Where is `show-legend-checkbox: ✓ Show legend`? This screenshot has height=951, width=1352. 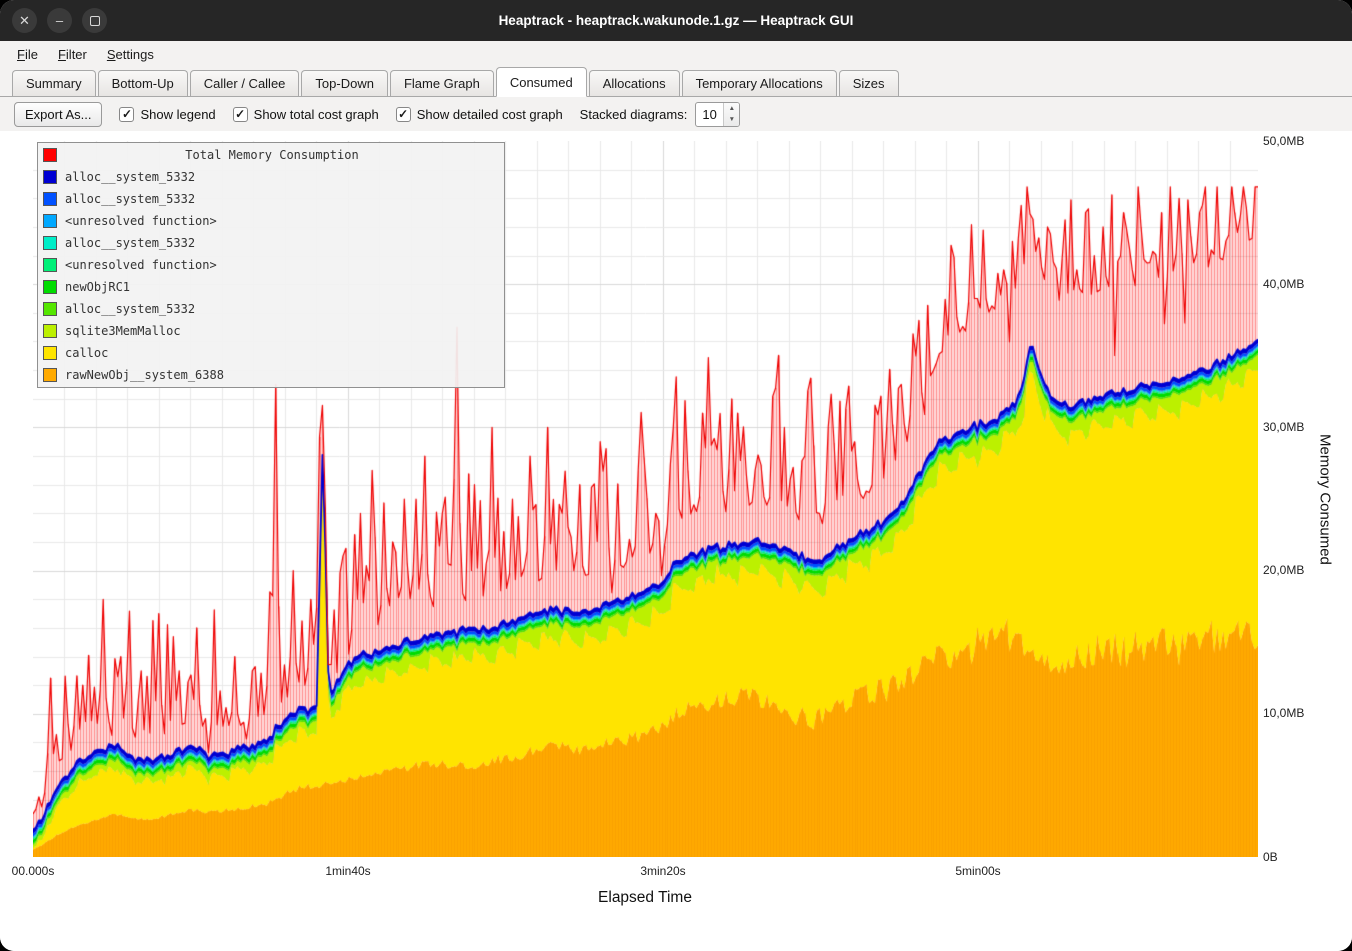 show-legend-checkbox: ✓ Show legend is located at coordinates (167, 114).